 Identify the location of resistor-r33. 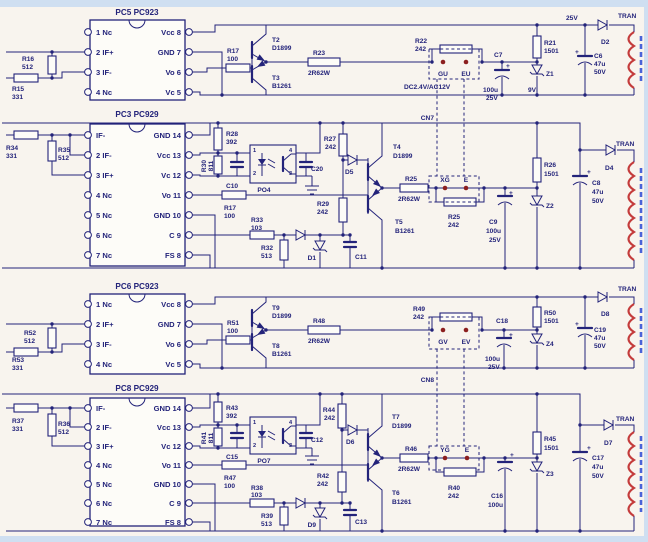
(262, 235).